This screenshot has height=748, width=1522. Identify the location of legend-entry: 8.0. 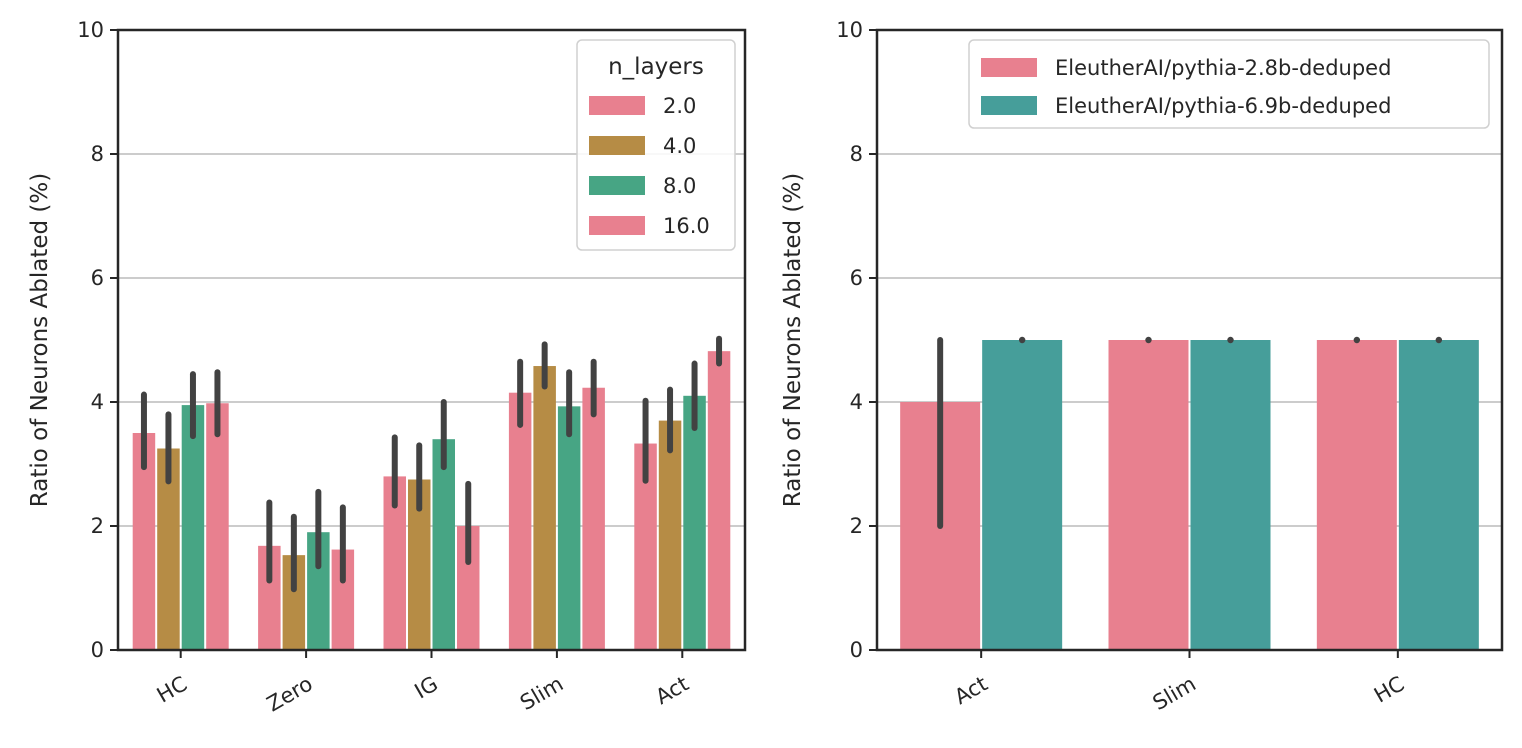
(679, 186).